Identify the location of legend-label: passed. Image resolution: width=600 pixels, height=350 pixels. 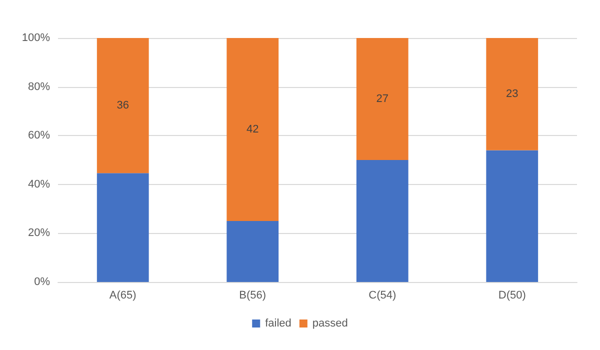
(330, 324).